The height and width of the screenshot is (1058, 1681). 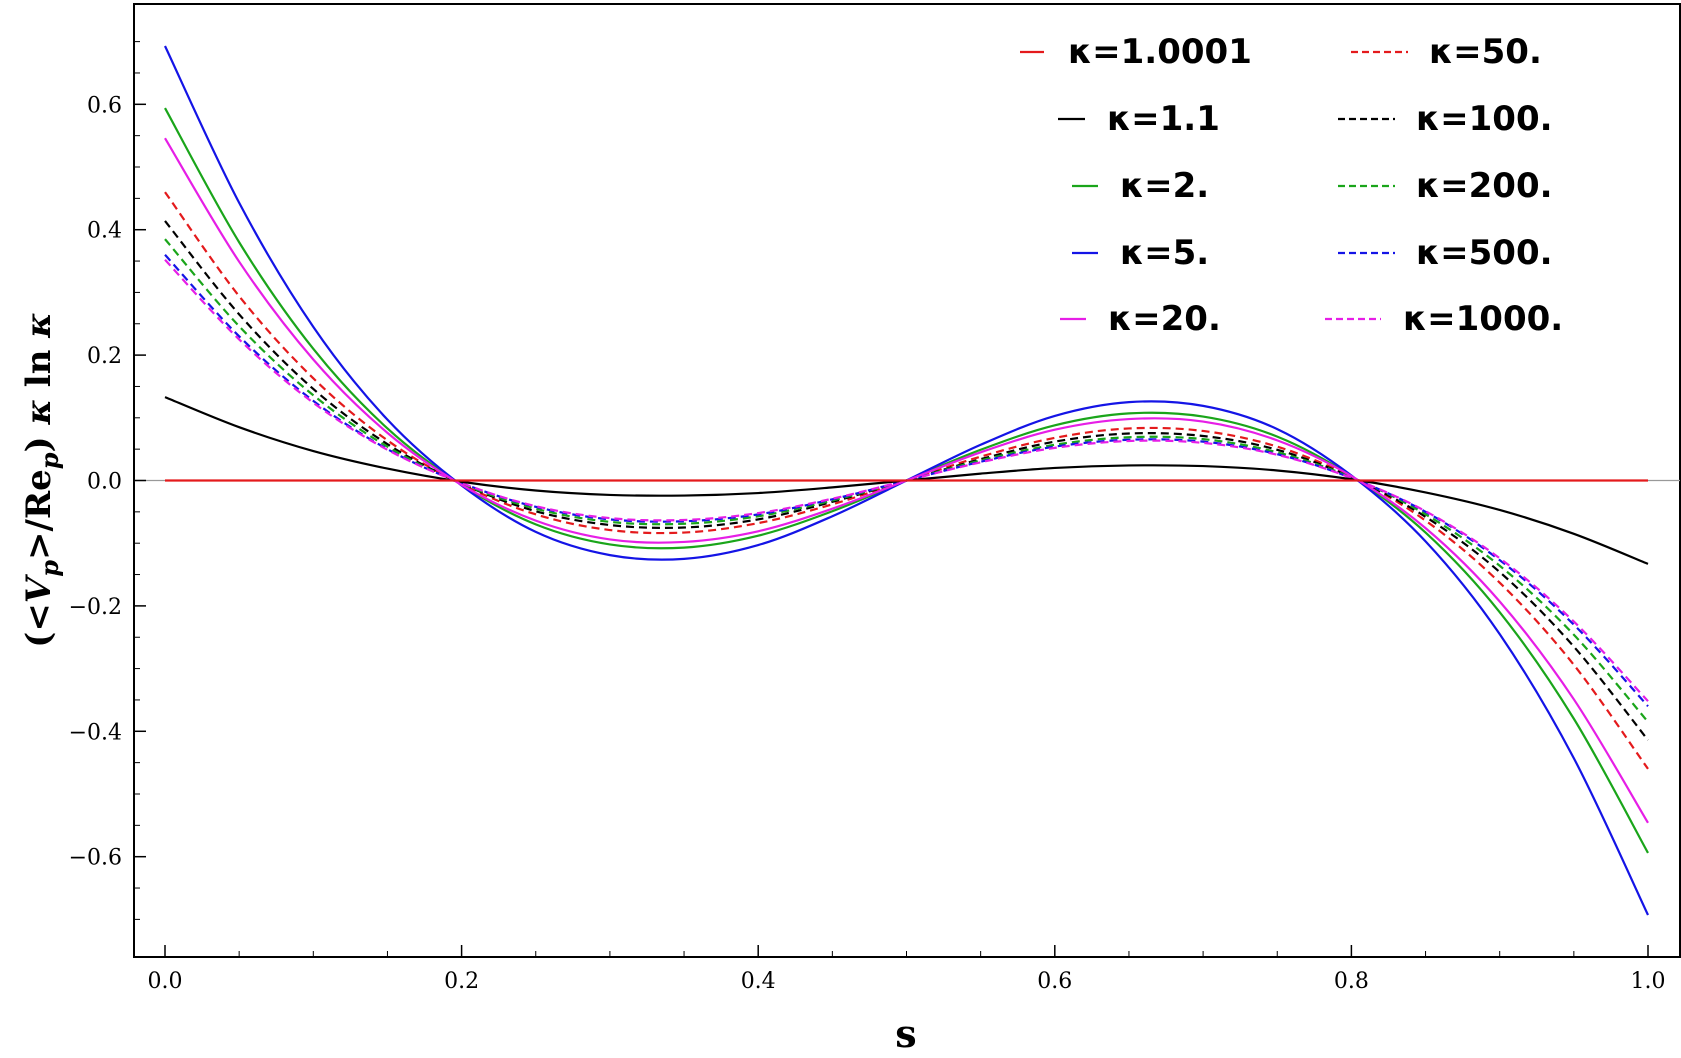 I want to click on y-tick-label: 0.0, so click(x=104, y=482).